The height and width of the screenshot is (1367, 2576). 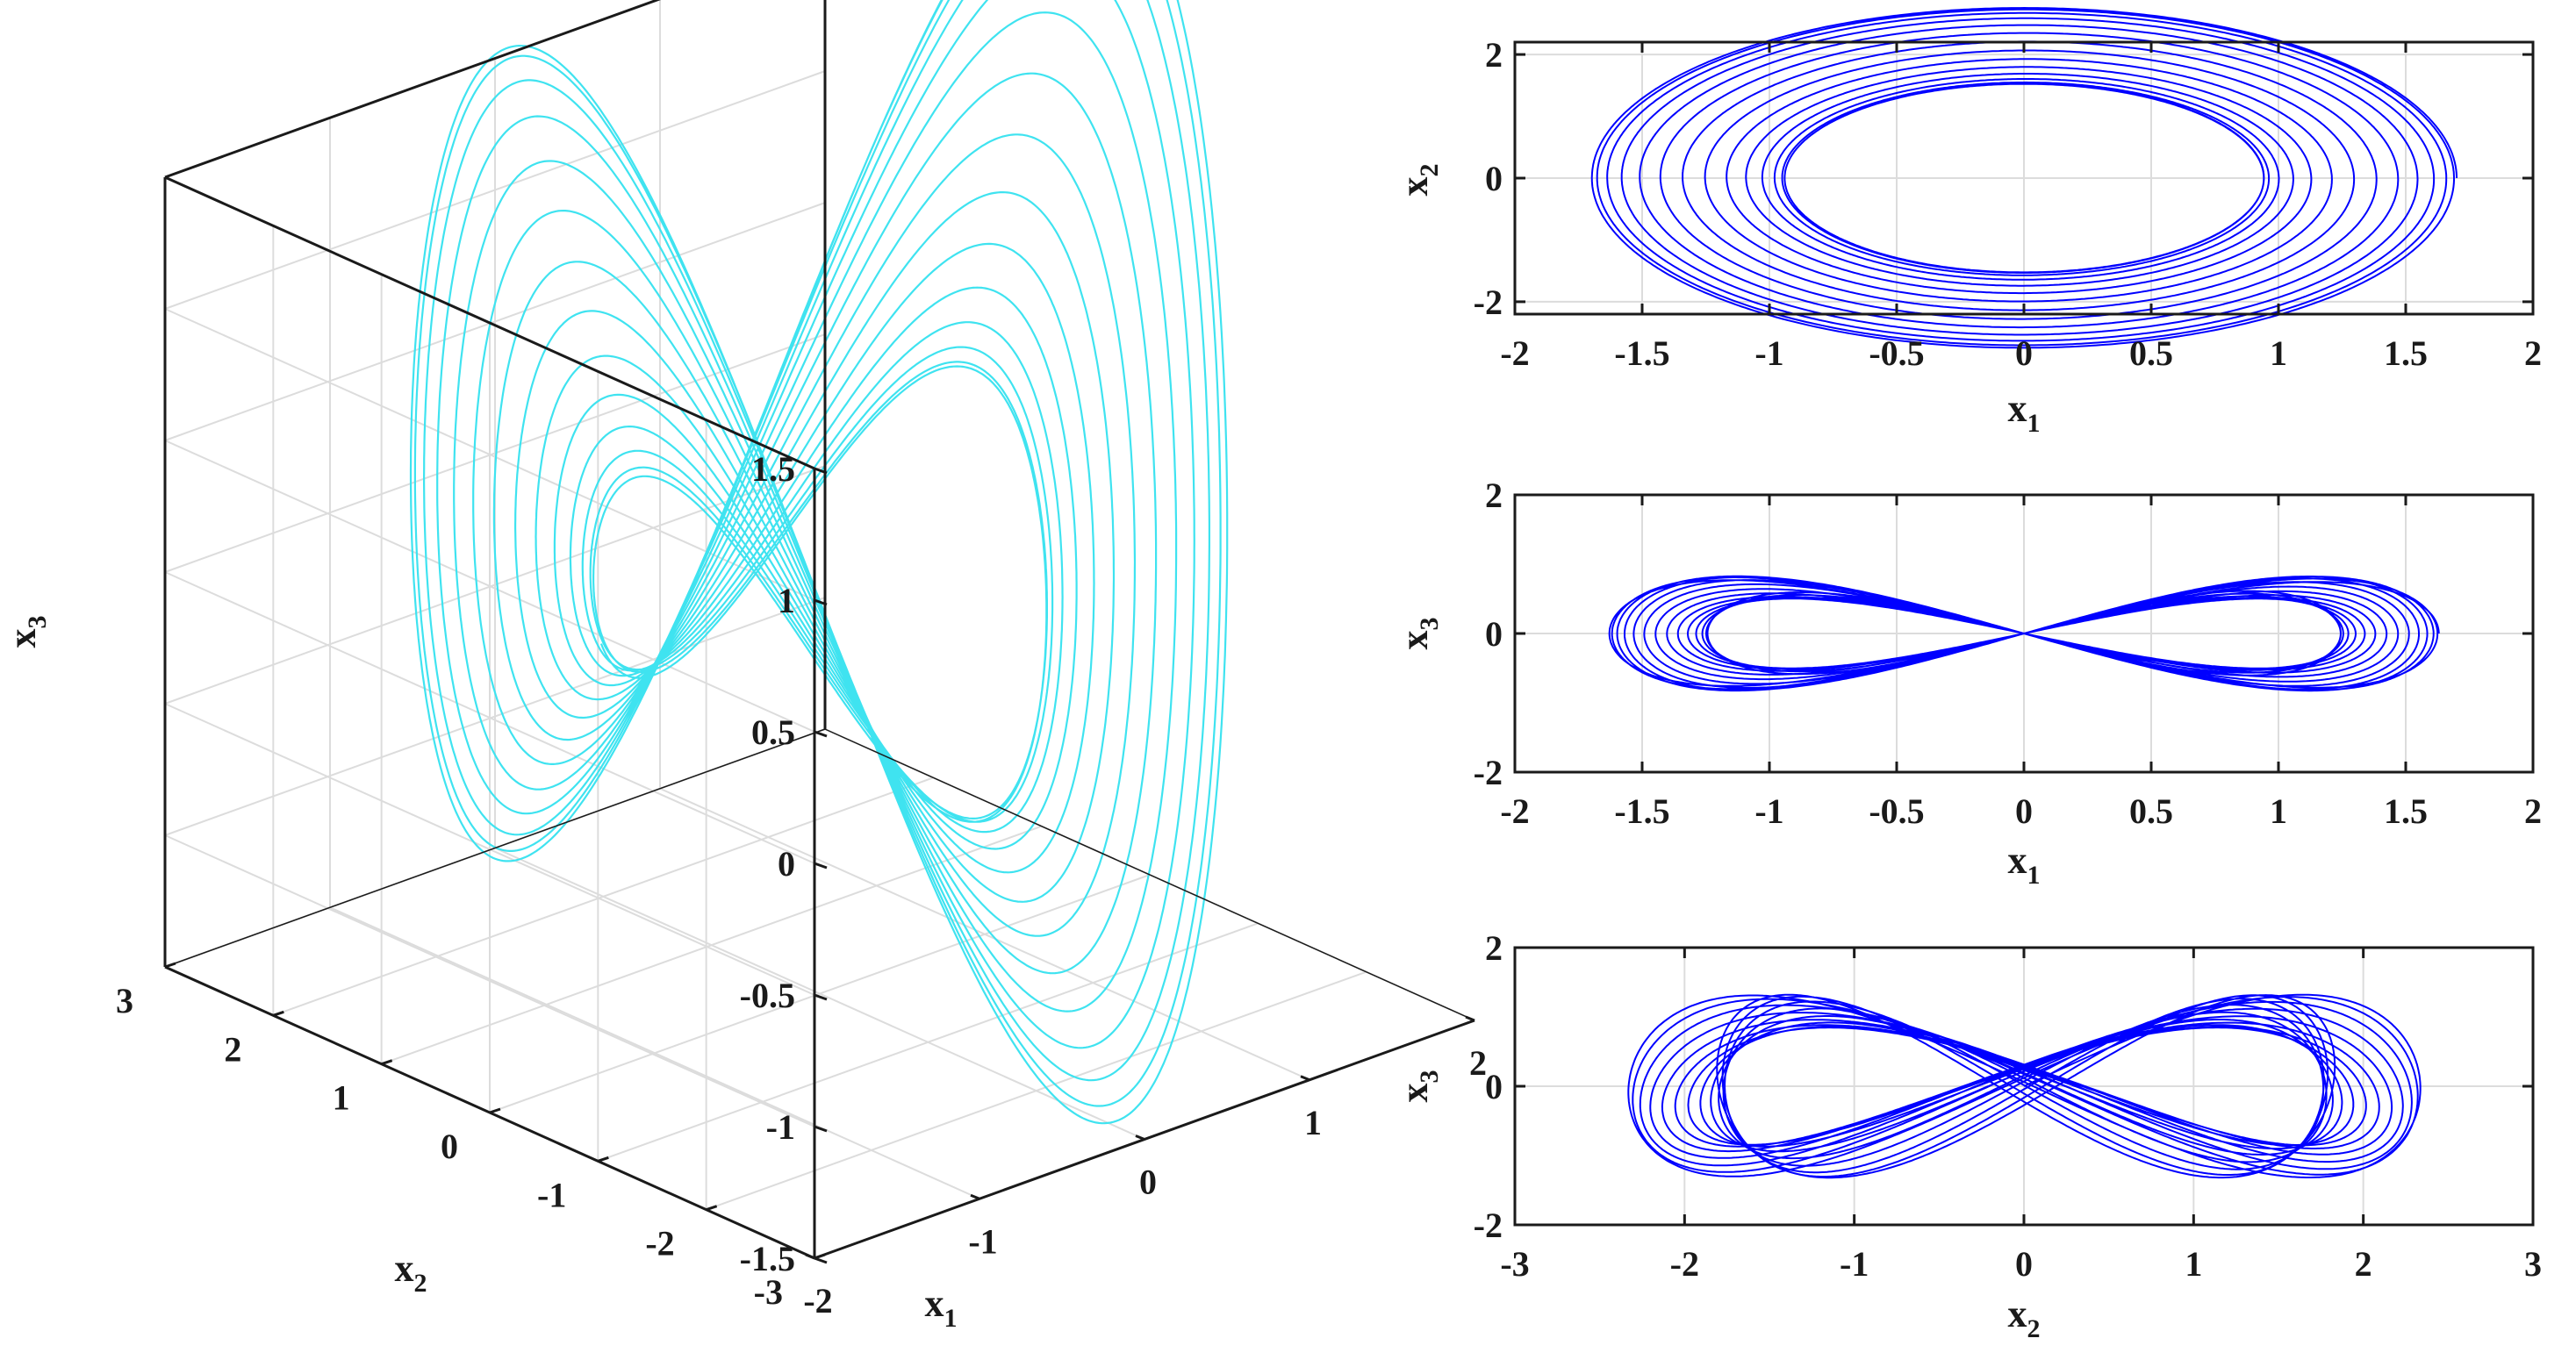 What do you see at coordinates (1313, 1122) in the screenshot?
I see `x1-tick-label: 1` at bounding box center [1313, 1122].